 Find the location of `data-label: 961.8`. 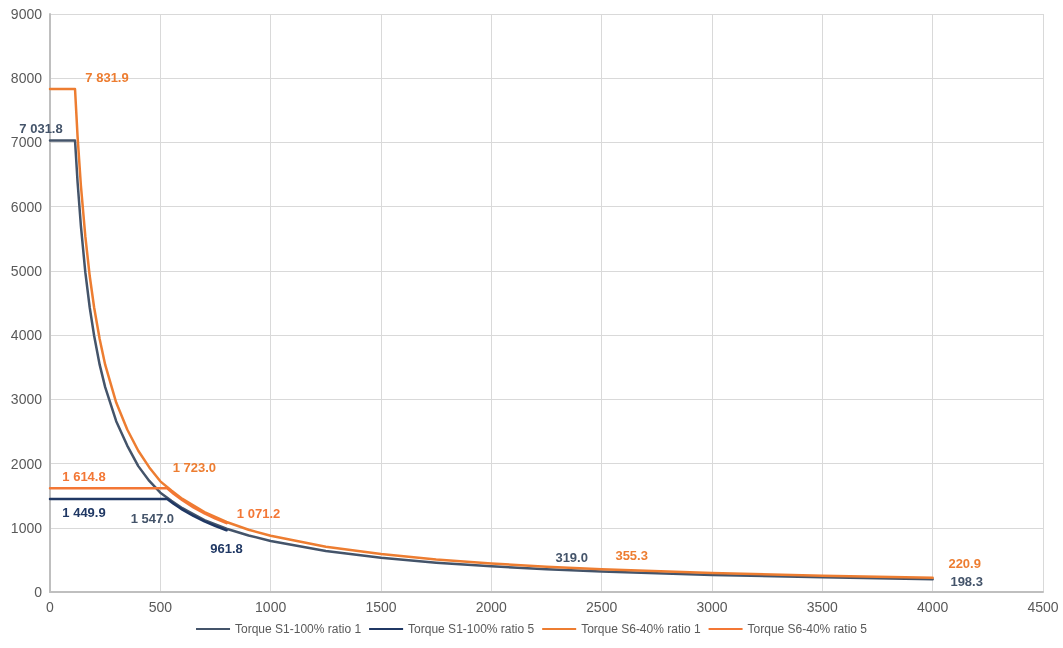

data-label: 961.8 is located at coordinates (226, 548).